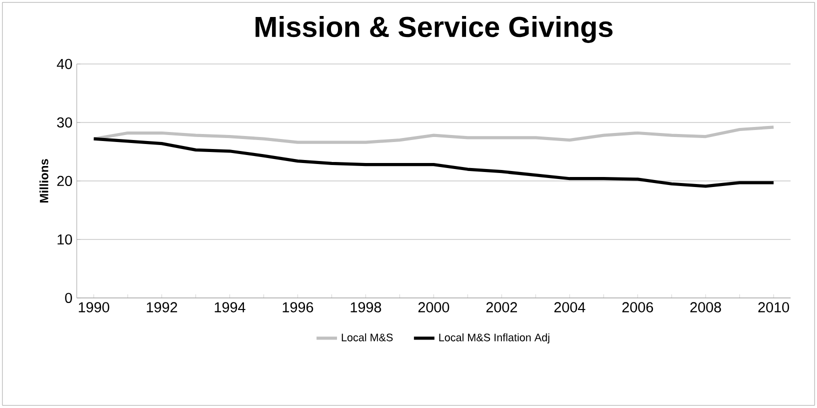 This screenshot has width=817, height=408. Describe the element at coordinates (774, 307) in the screenshot. I see `x-tick-label: 2010` at that location.